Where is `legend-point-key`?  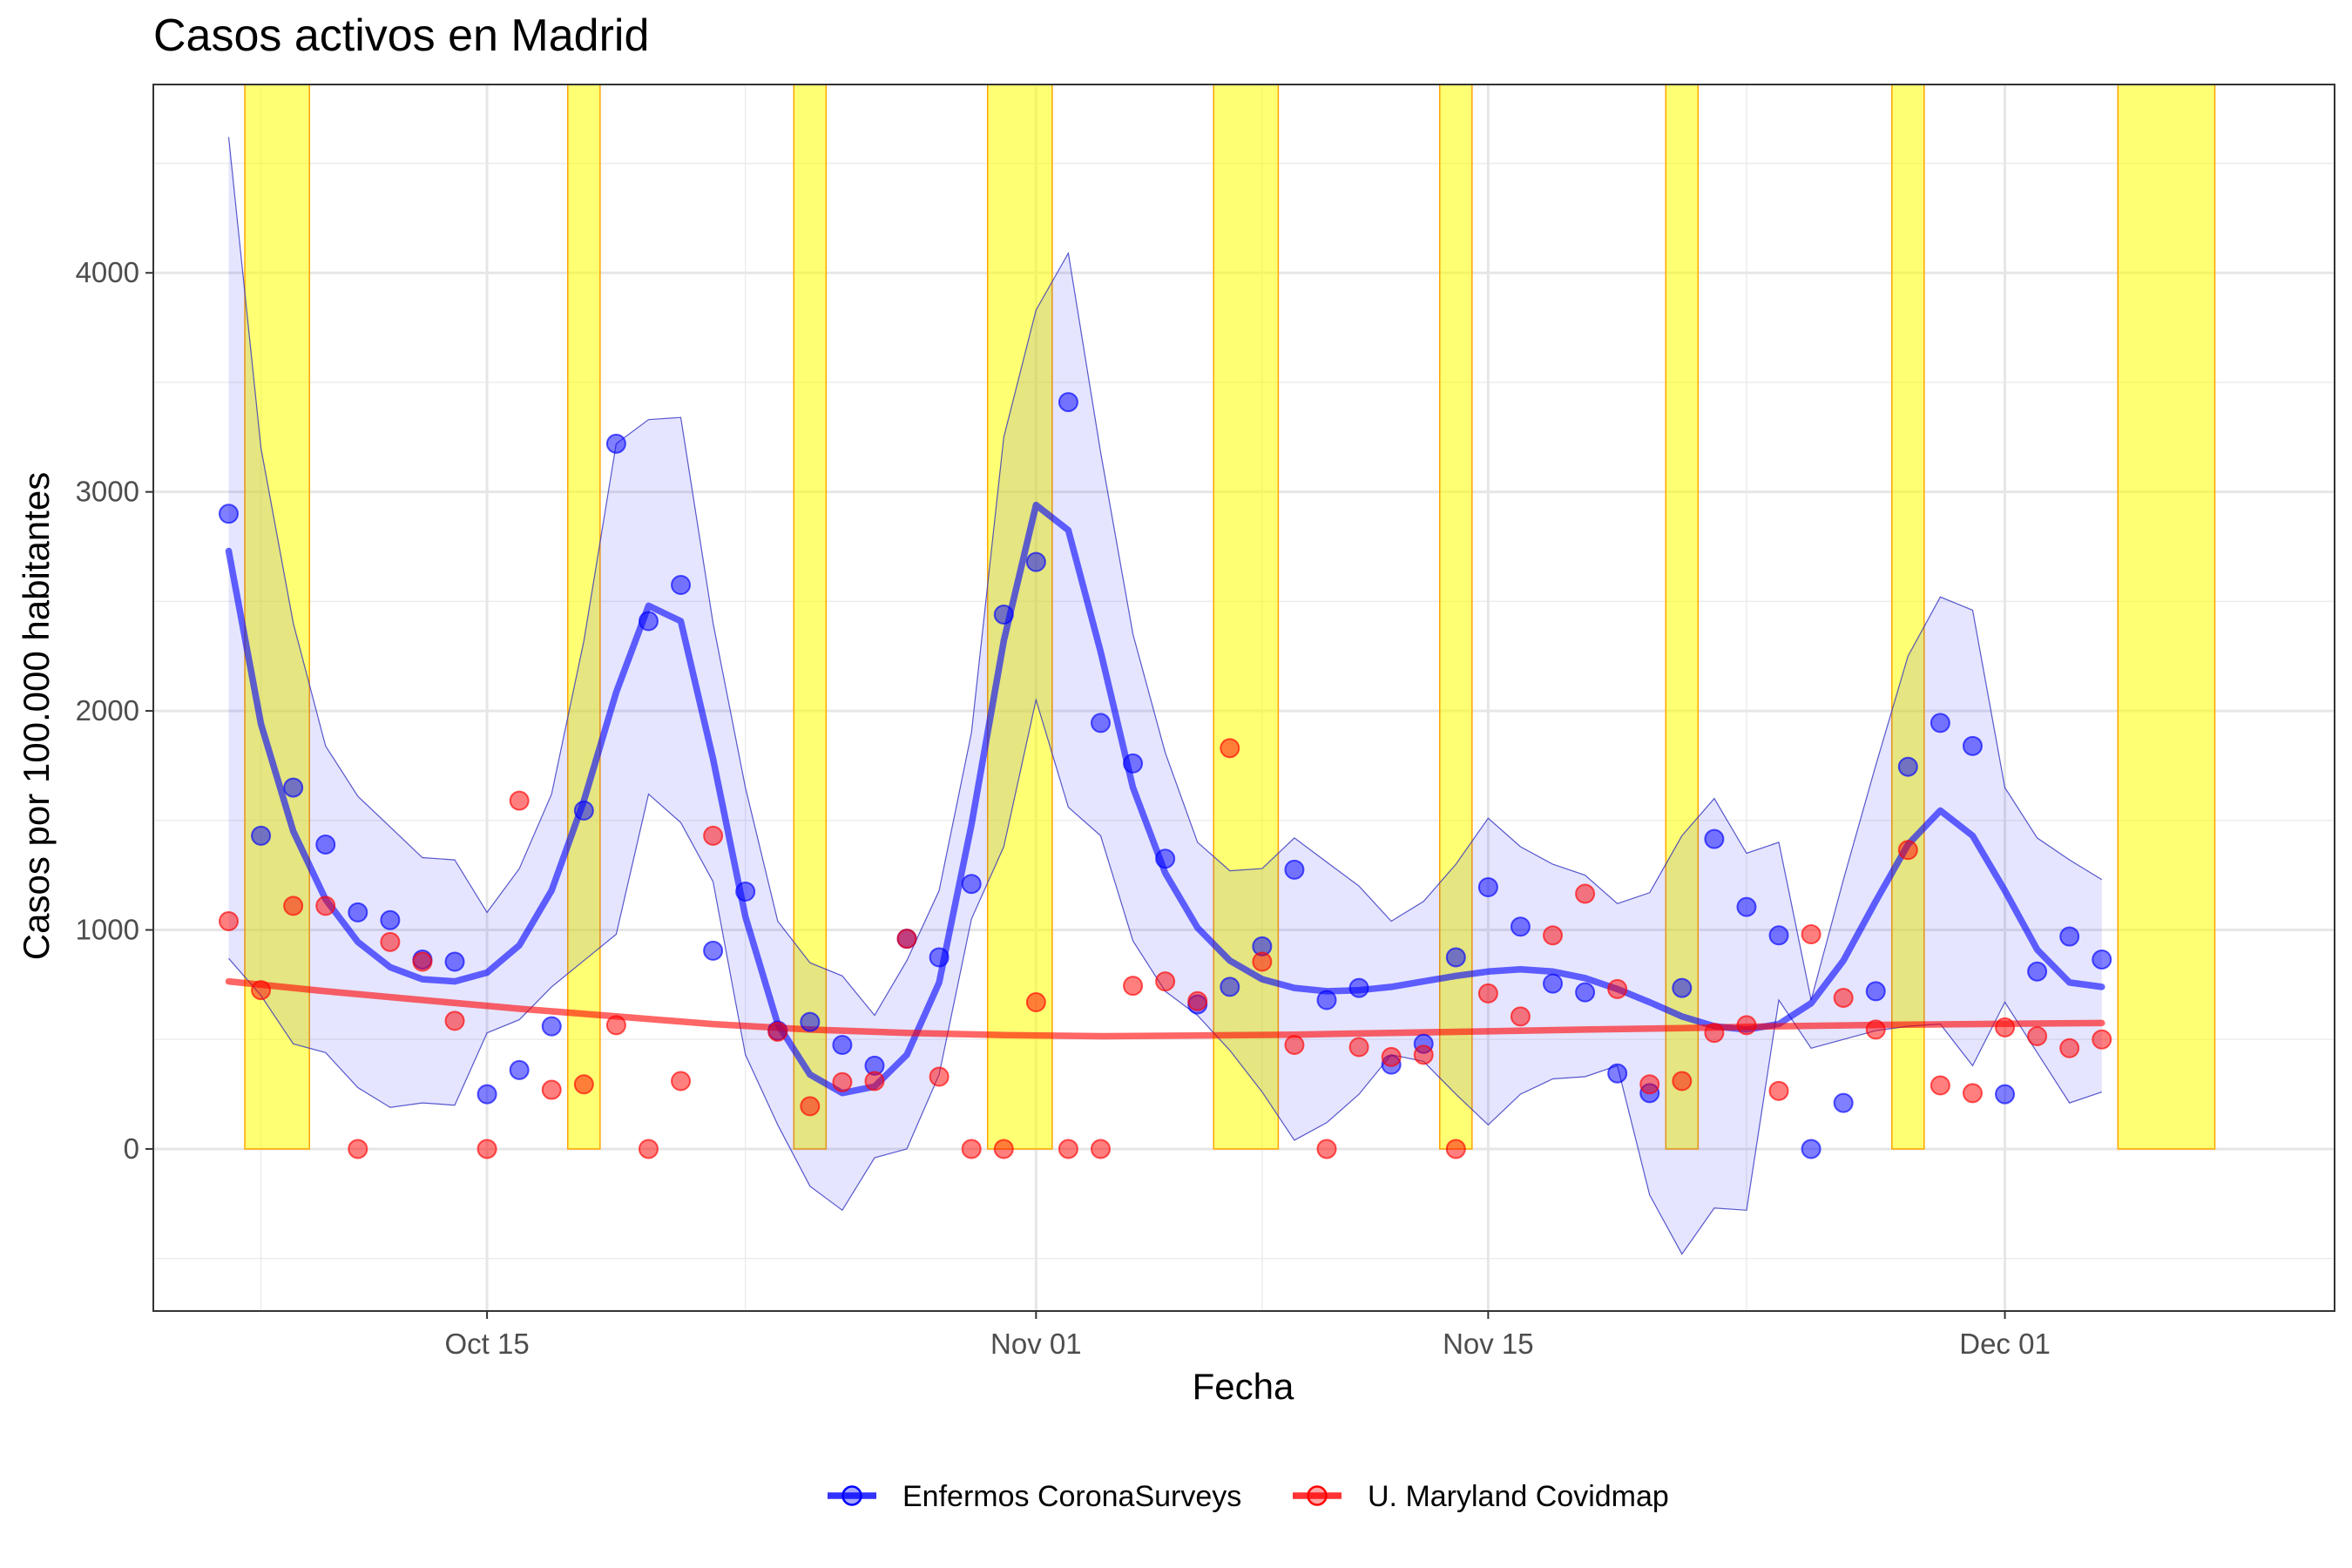
legend-point-key is located at coordinates (1317, 1496).